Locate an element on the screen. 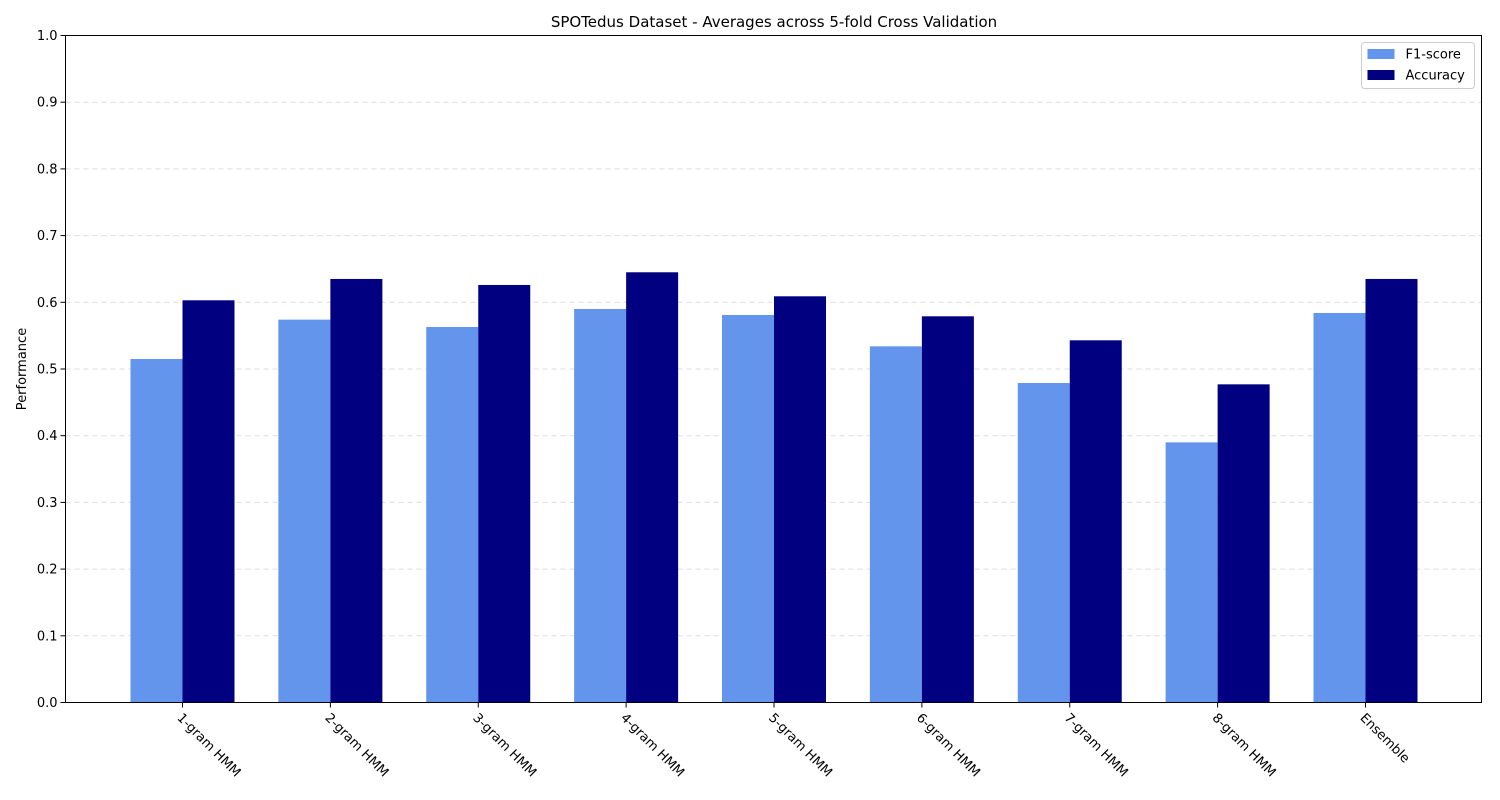 This screenshot has width=1500, height=800. x-tick-label: 7-gram HMM is located at coordinates (1096, 746).